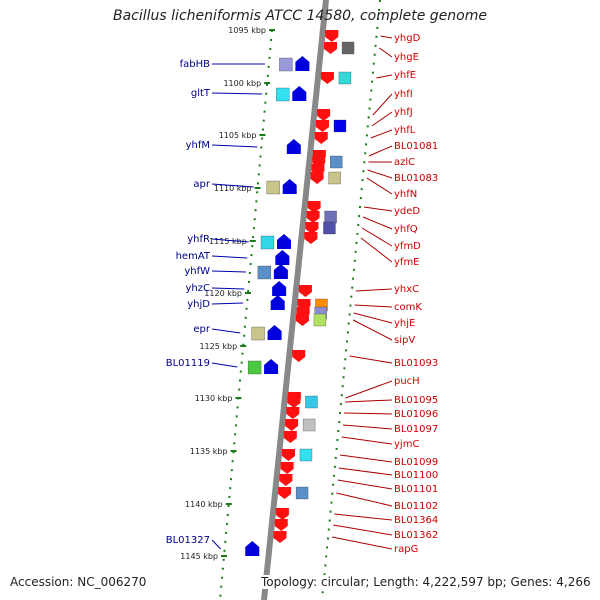  Describe the element at coordinates (407, 211) in the screenshot. I see `gene-label-reverse: ydeD` at that location.